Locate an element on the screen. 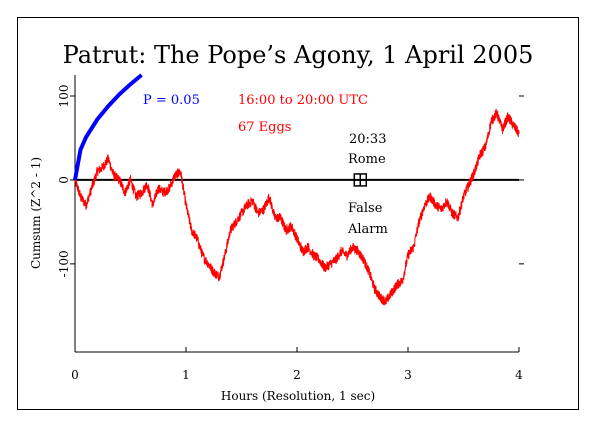 The height and width of the screenshot is (427, 596). p-label: P = 0.05 is located at coordinates (171, 100).